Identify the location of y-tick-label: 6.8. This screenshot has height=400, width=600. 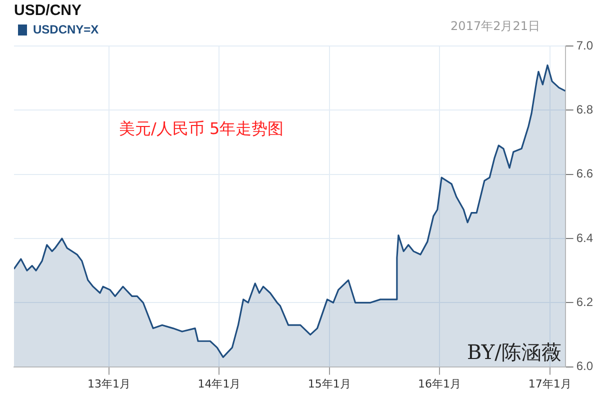
(585, 109).